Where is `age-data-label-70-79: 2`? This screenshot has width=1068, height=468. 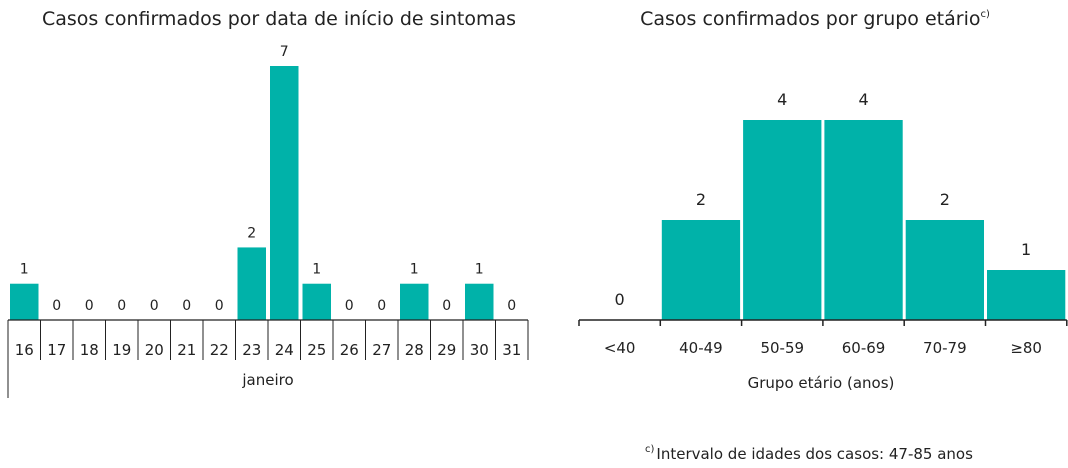
age-data-label-70-79: 2 is located at coordinates (945, 199).